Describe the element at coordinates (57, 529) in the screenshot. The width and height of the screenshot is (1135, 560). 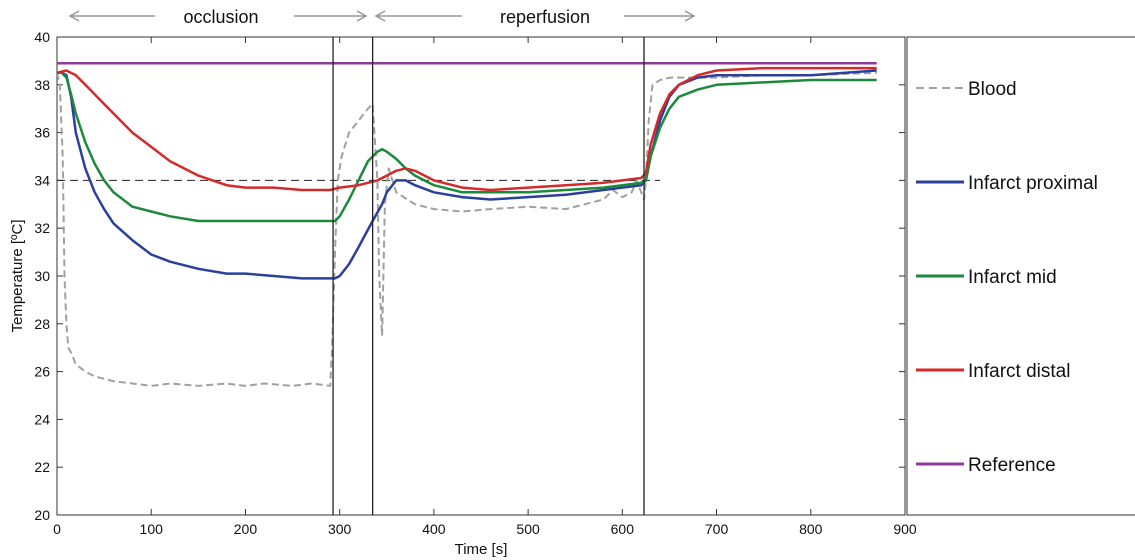
I see `x-tick-label: 0` at that location.